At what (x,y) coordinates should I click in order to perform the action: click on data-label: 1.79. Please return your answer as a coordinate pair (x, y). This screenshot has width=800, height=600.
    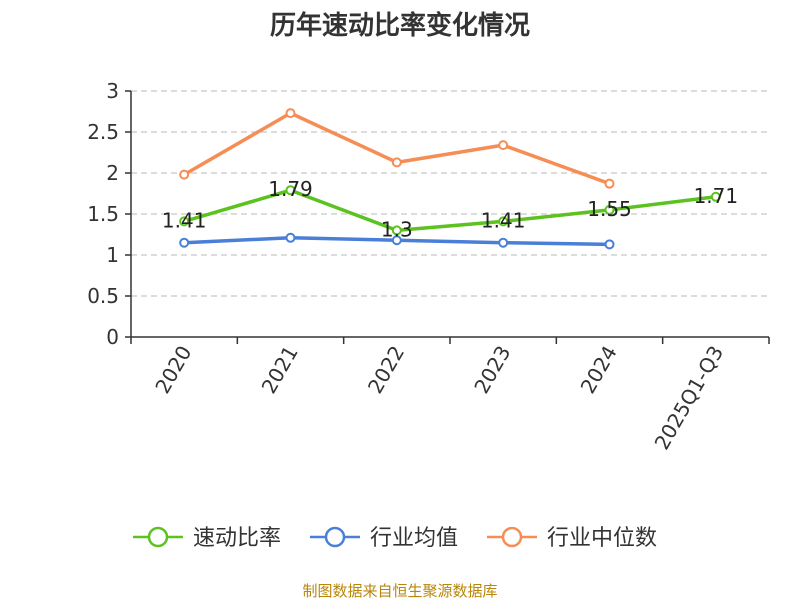
    Looking at the image, I should click on (290, 189).